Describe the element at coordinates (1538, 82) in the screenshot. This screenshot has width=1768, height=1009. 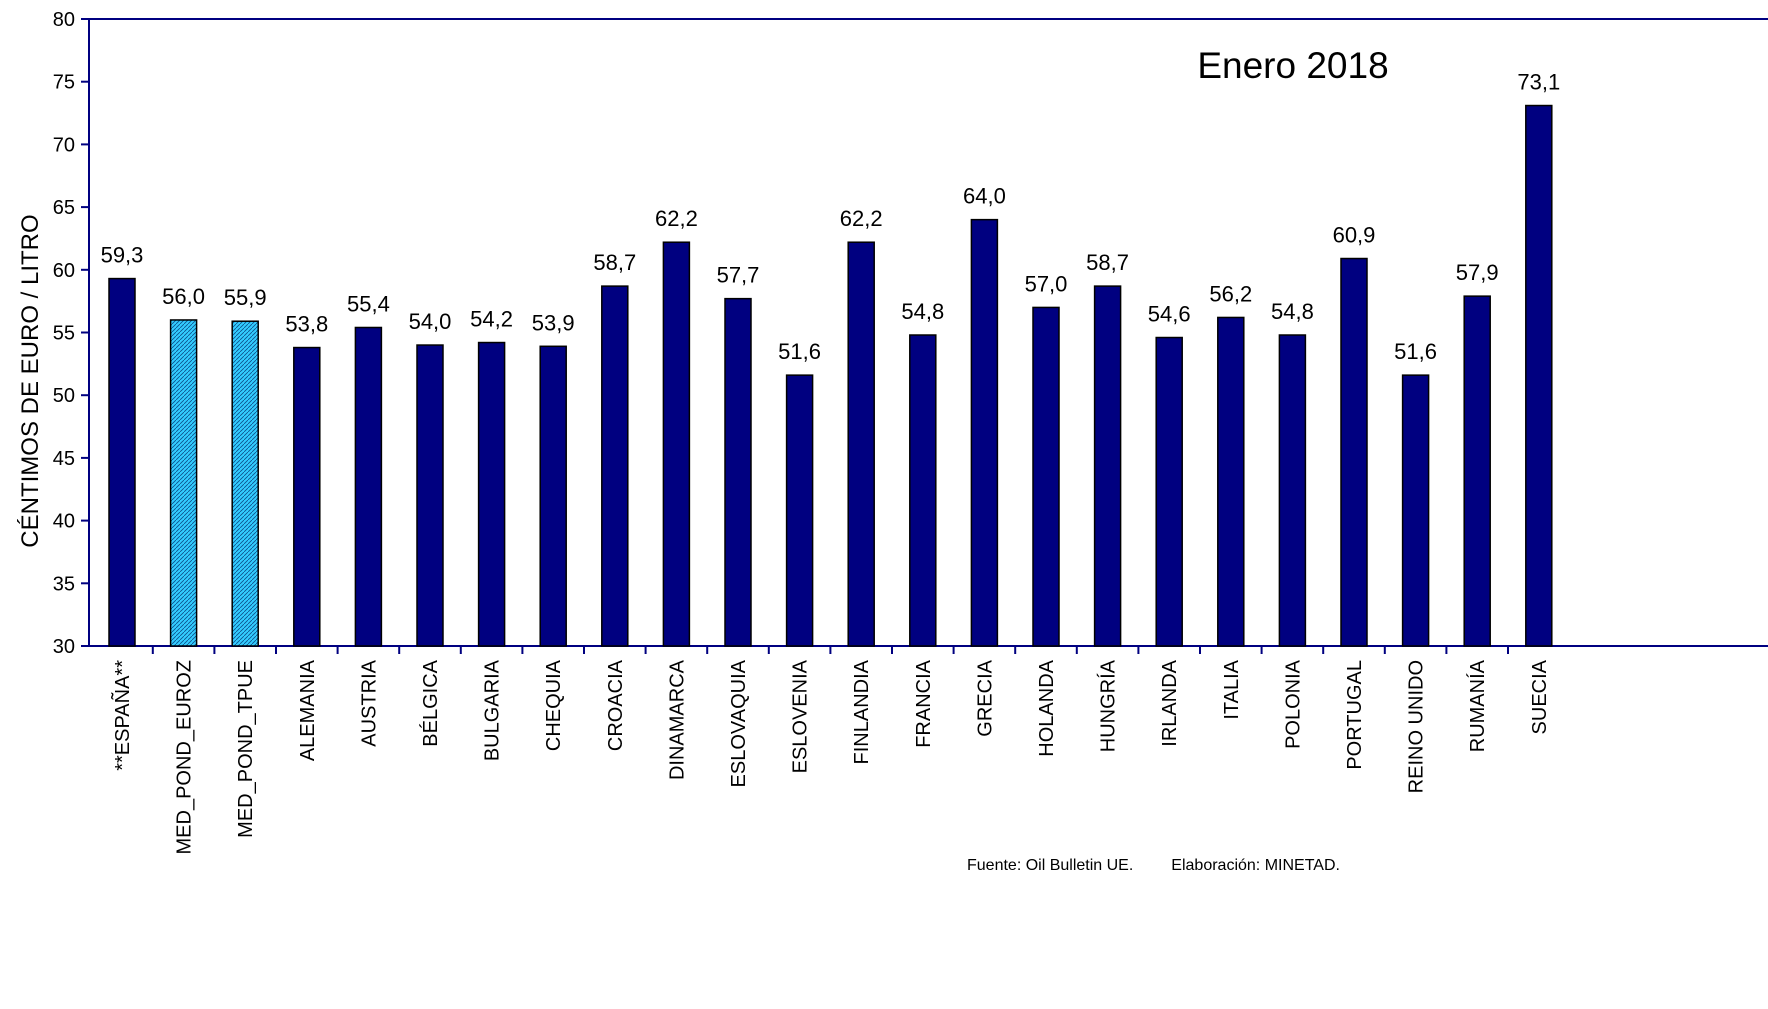
I see `value-label: 73,1` at that location.